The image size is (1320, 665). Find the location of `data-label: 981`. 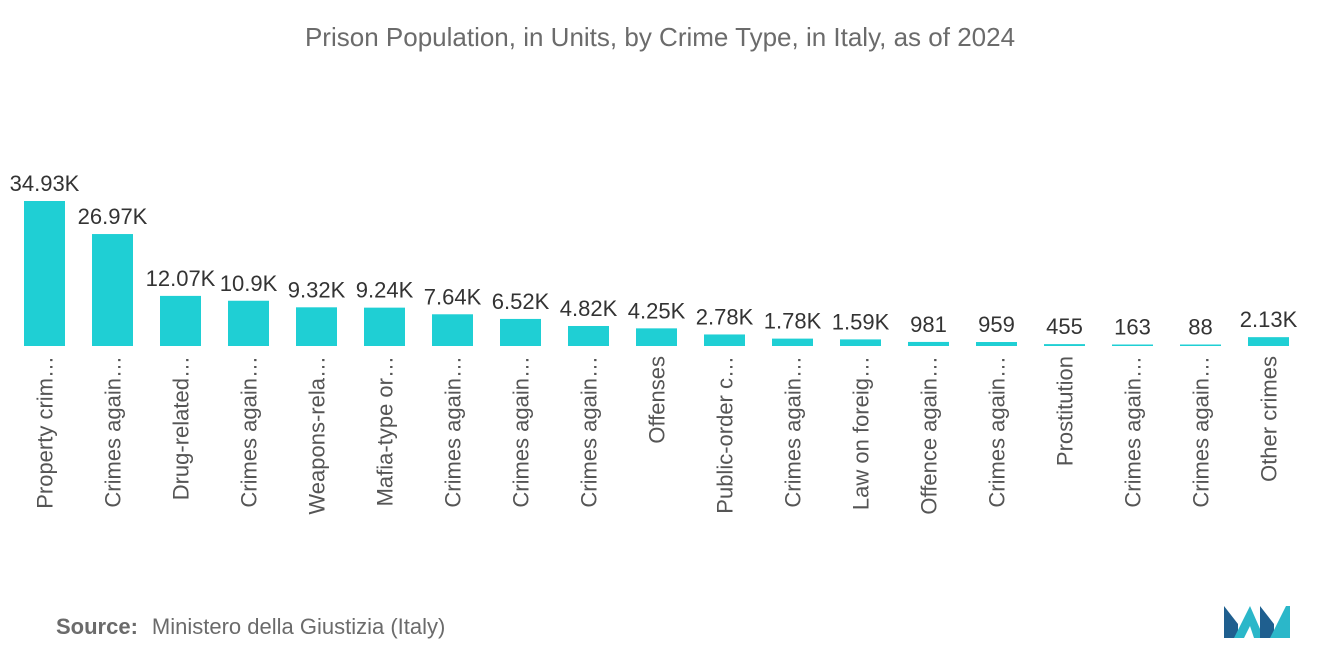

data-label: 981 is located at coordinates (928, 324).